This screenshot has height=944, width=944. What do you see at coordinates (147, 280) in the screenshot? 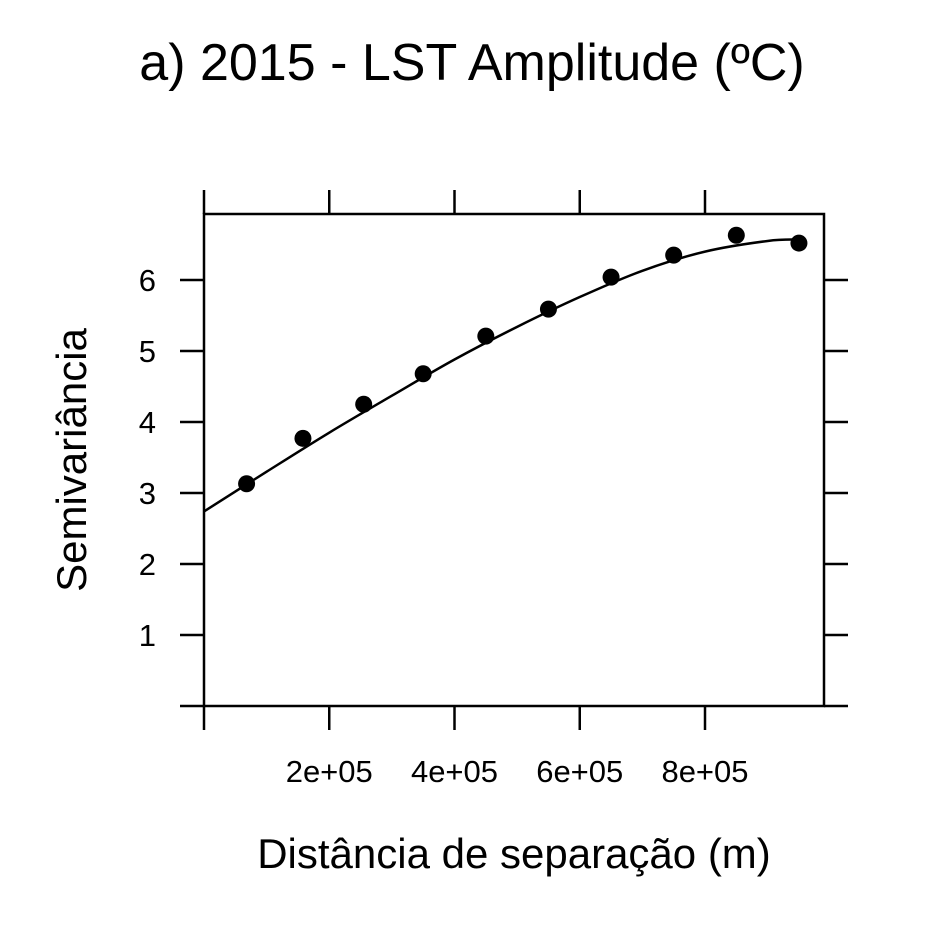
I see `y-tick-label: 6` at bounding box center [147, 280].